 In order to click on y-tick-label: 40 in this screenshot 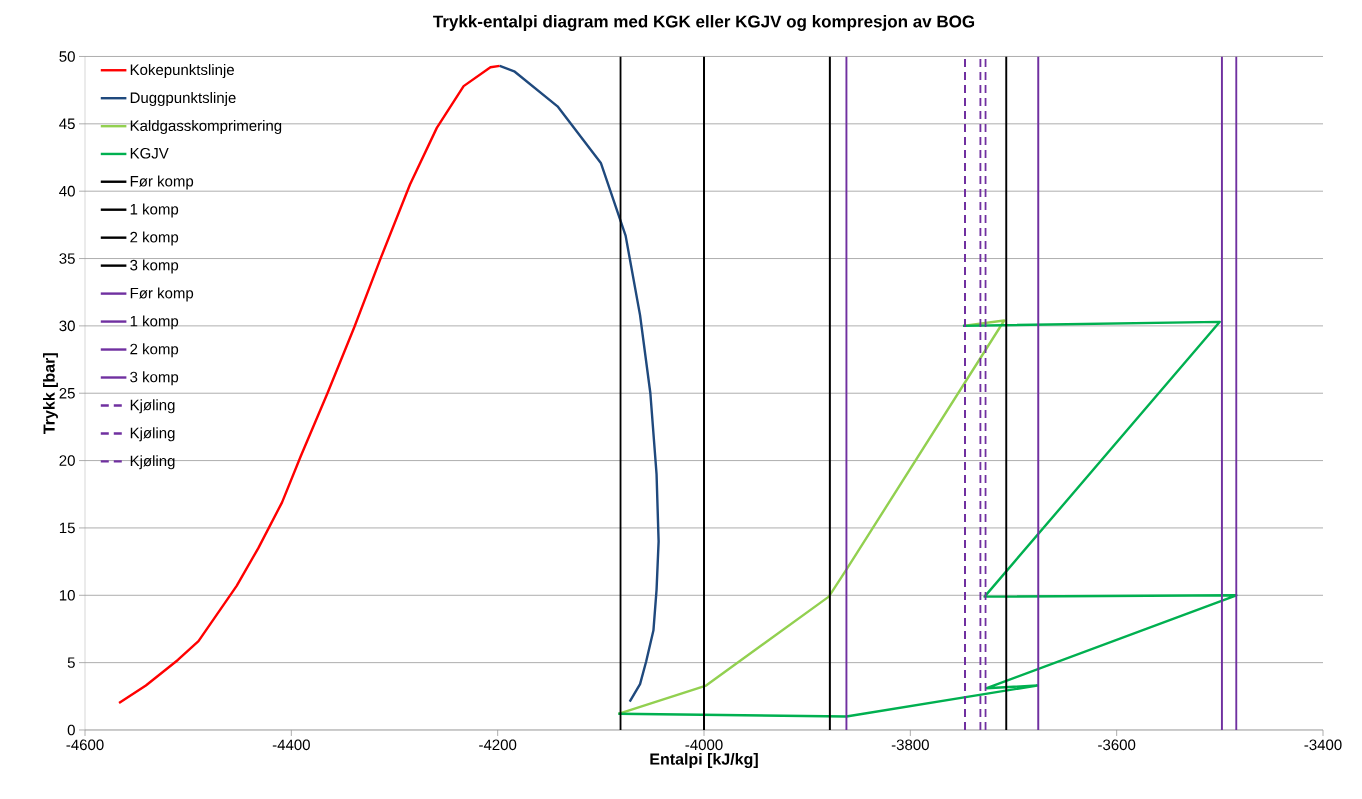, I will do `click(67, 191)`.